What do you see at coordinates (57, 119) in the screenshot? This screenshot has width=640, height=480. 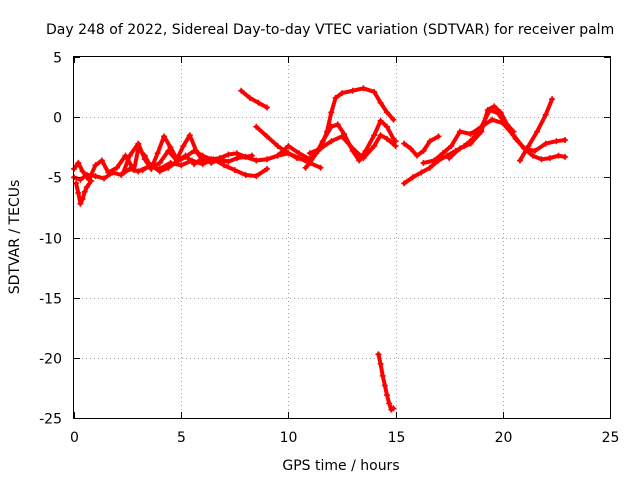 I see `y-tick-label: 0` at bounding box center [57, 119].